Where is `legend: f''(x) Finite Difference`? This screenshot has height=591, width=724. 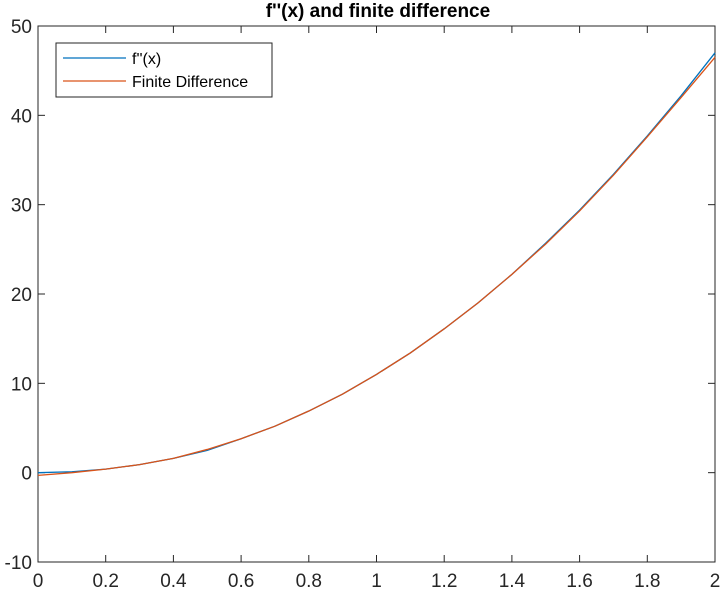 legend: f''(x) Finite Difference is located at coordinates (164, 70).